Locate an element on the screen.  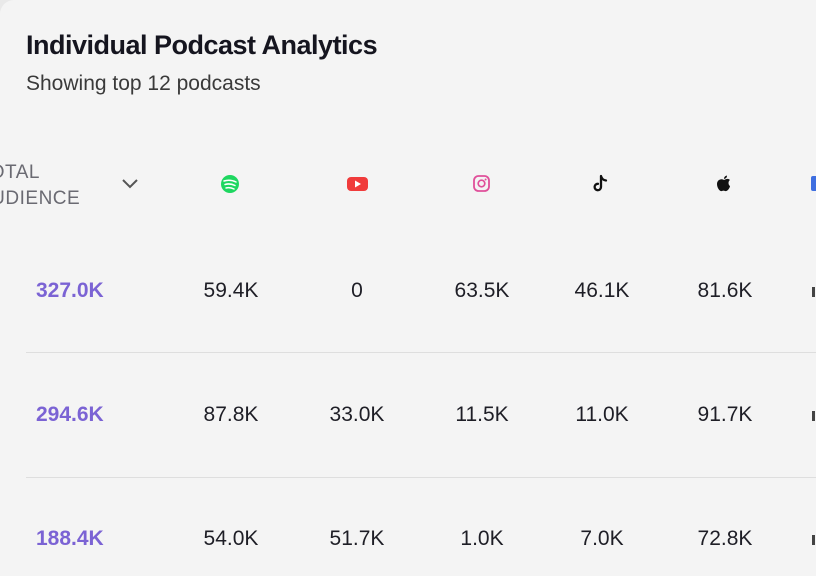
platform-value: 72.8K is located at coordinates (725, 538).